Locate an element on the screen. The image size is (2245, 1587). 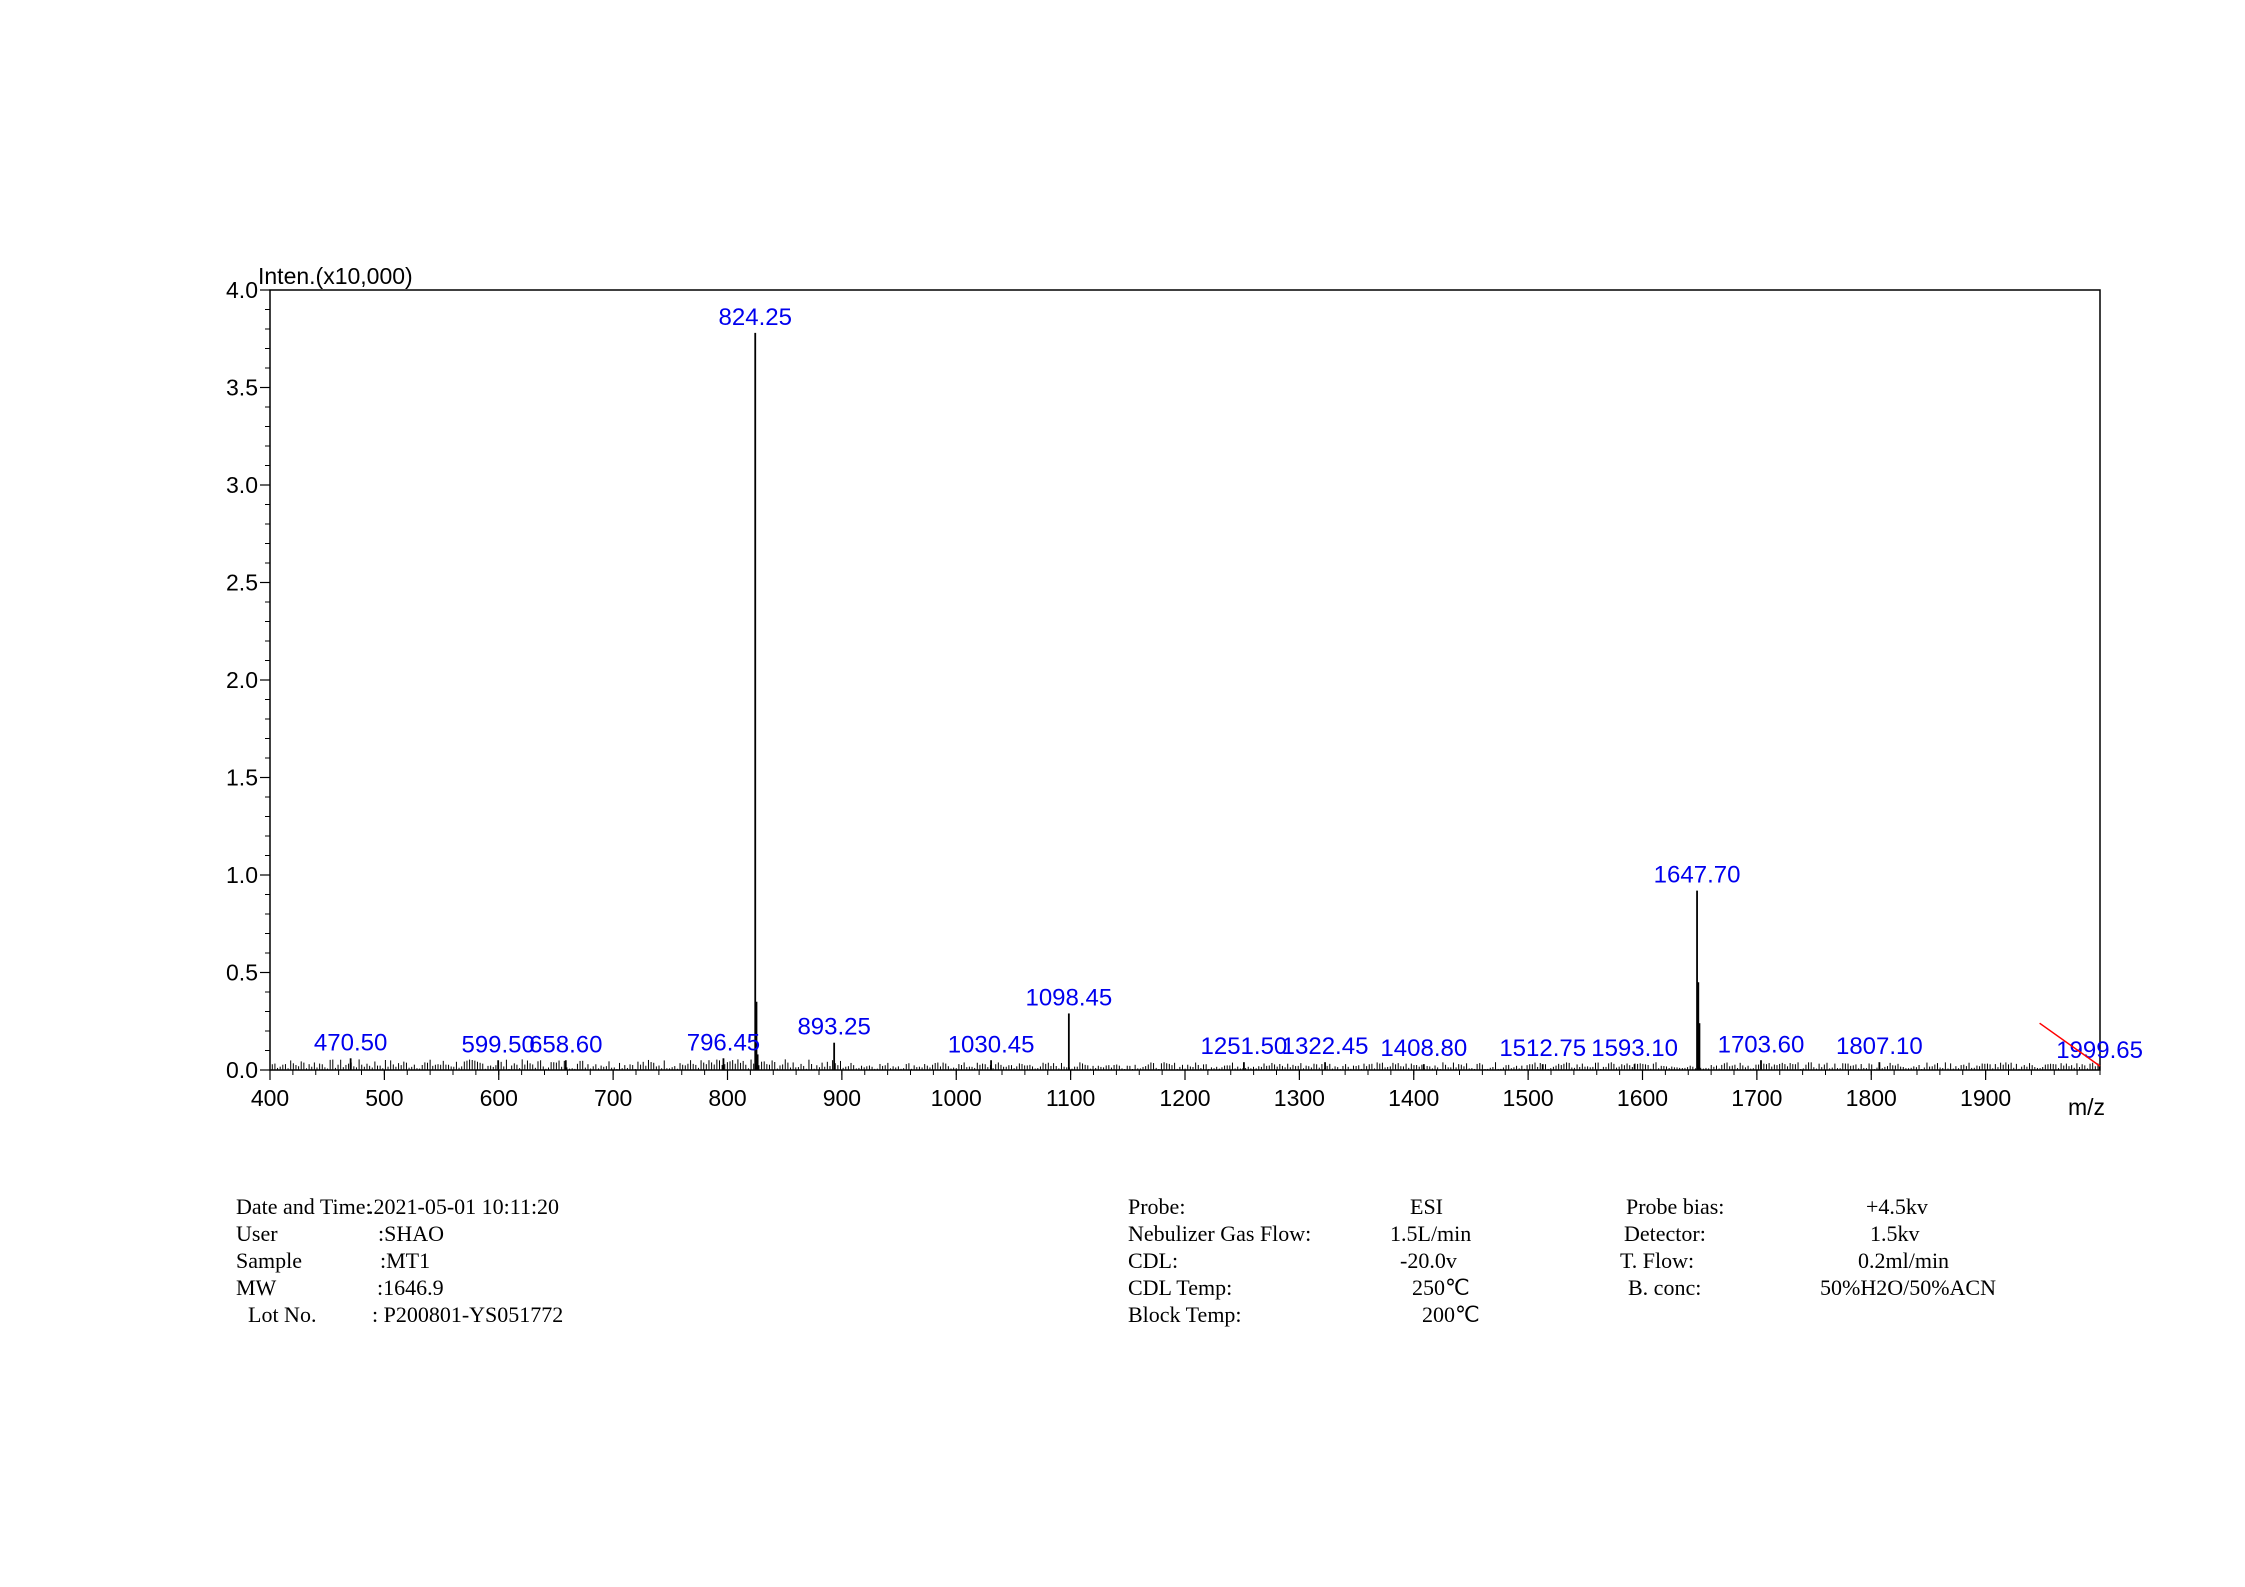
info-row-probe-bias: Probe bias: +4.5kv is located at coordinates (1850, 1206).